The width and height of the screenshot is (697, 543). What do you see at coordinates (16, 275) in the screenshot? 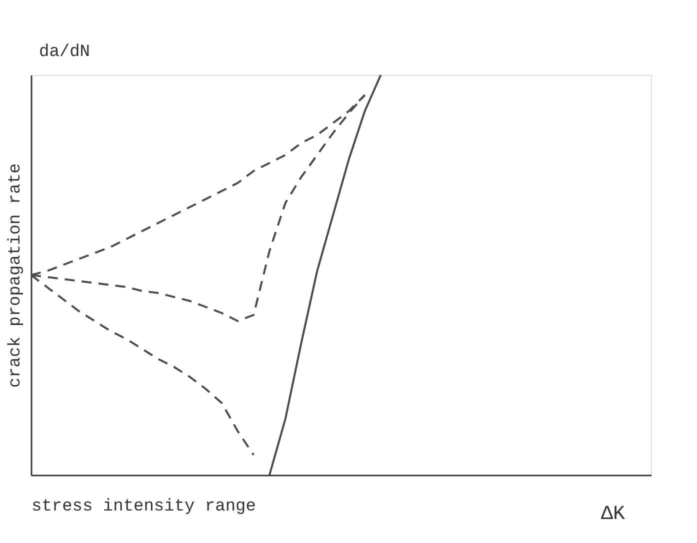
I see `y-axis-title: crack propagation rate` at bounding box center [16, 275].